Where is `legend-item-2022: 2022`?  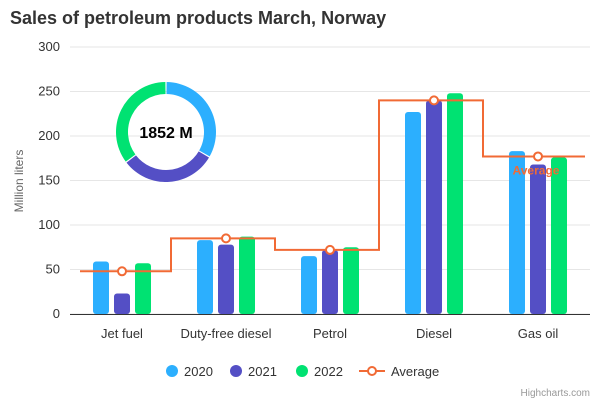
legend-item-2022: 2022 is located at coordinates (319, 371).